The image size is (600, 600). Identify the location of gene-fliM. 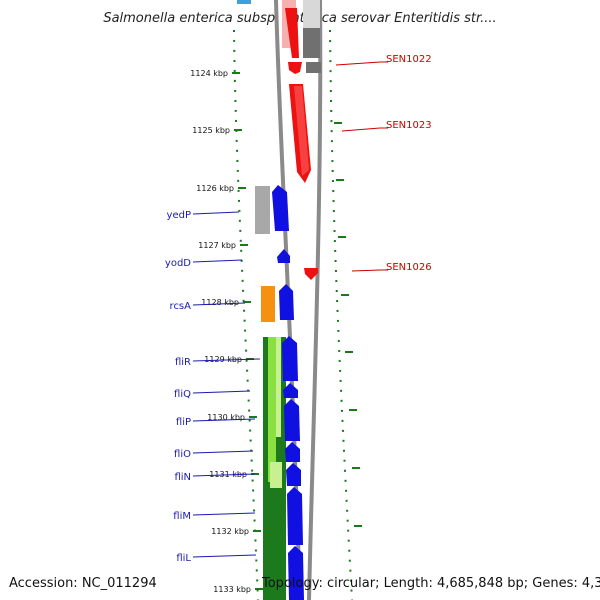
(295, 516).